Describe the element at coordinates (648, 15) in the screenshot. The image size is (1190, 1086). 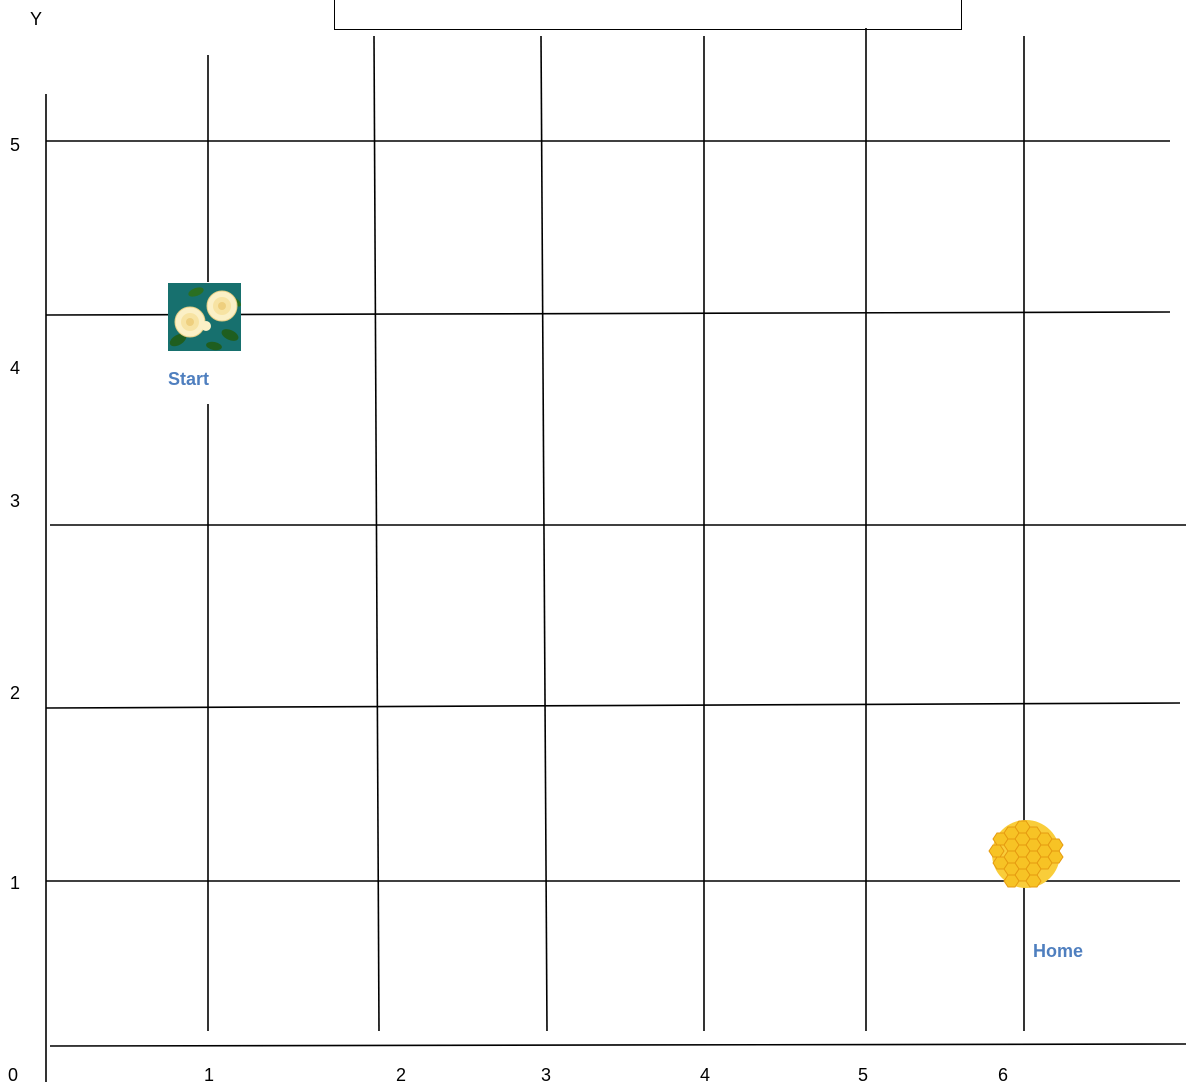
I see `title-box` at that location.